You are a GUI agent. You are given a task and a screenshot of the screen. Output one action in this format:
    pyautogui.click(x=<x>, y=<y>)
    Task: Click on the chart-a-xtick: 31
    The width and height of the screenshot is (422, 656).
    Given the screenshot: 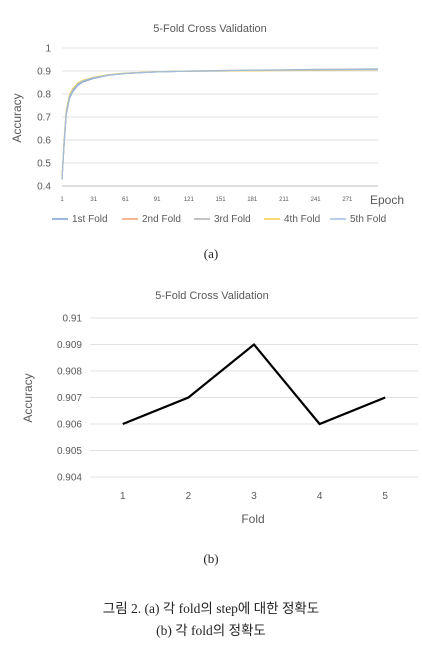 What is the action you would take?
    pyautogui.click(x=93, y=200)
    